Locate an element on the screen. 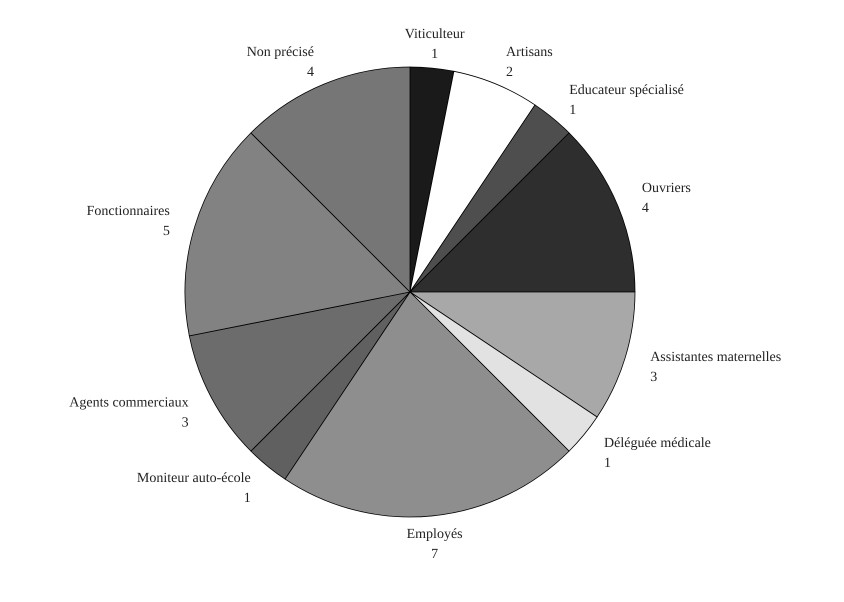  slice-label: Educateur spécialisé is located at coordinates (626, 90).